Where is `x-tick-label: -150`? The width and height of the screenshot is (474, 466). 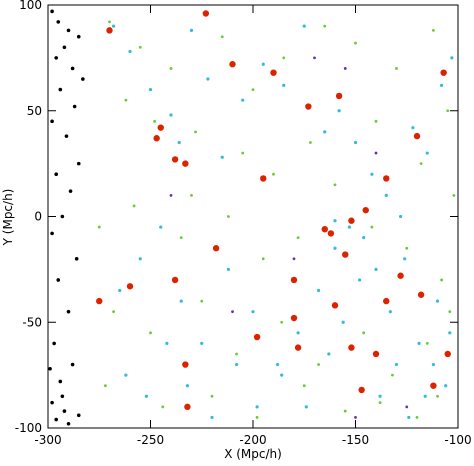
x-tick-label: -150 is located at coordinates (355, 440).